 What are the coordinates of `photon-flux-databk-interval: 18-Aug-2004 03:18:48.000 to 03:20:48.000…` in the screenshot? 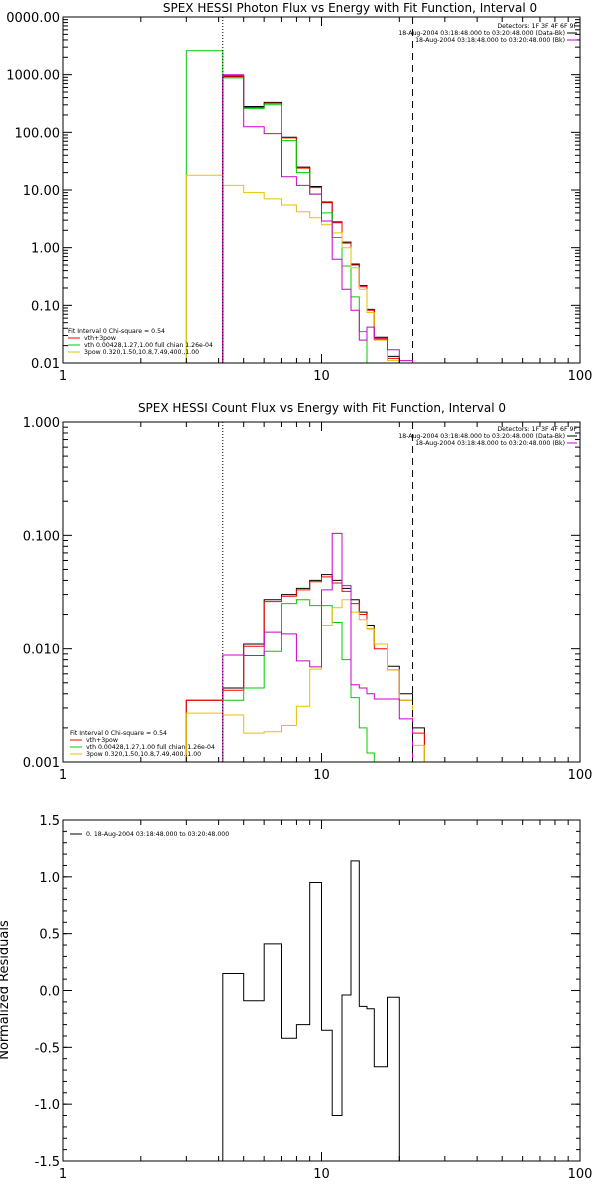 It's located at (481, 33).